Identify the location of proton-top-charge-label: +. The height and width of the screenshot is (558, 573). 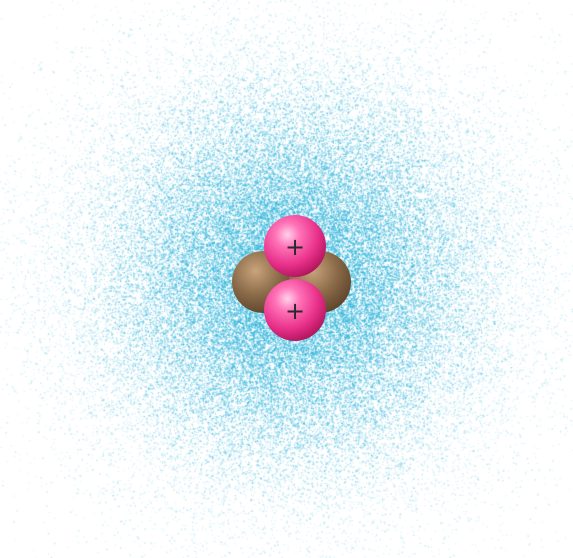
(295, 247).